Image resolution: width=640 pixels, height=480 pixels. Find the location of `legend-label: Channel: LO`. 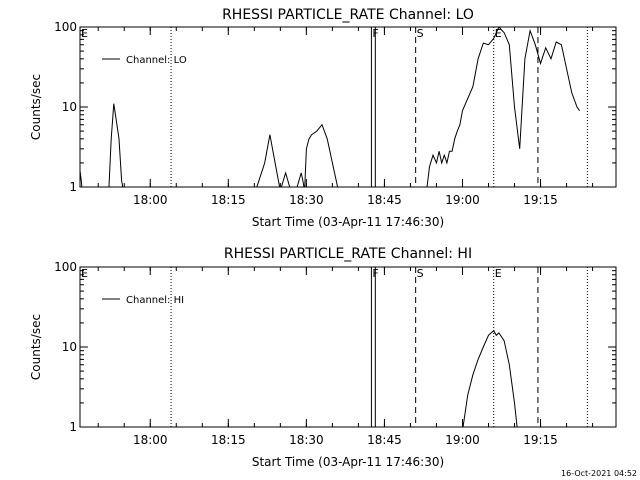

legend-label: Channel: LO is located at coordinates (156, 60).